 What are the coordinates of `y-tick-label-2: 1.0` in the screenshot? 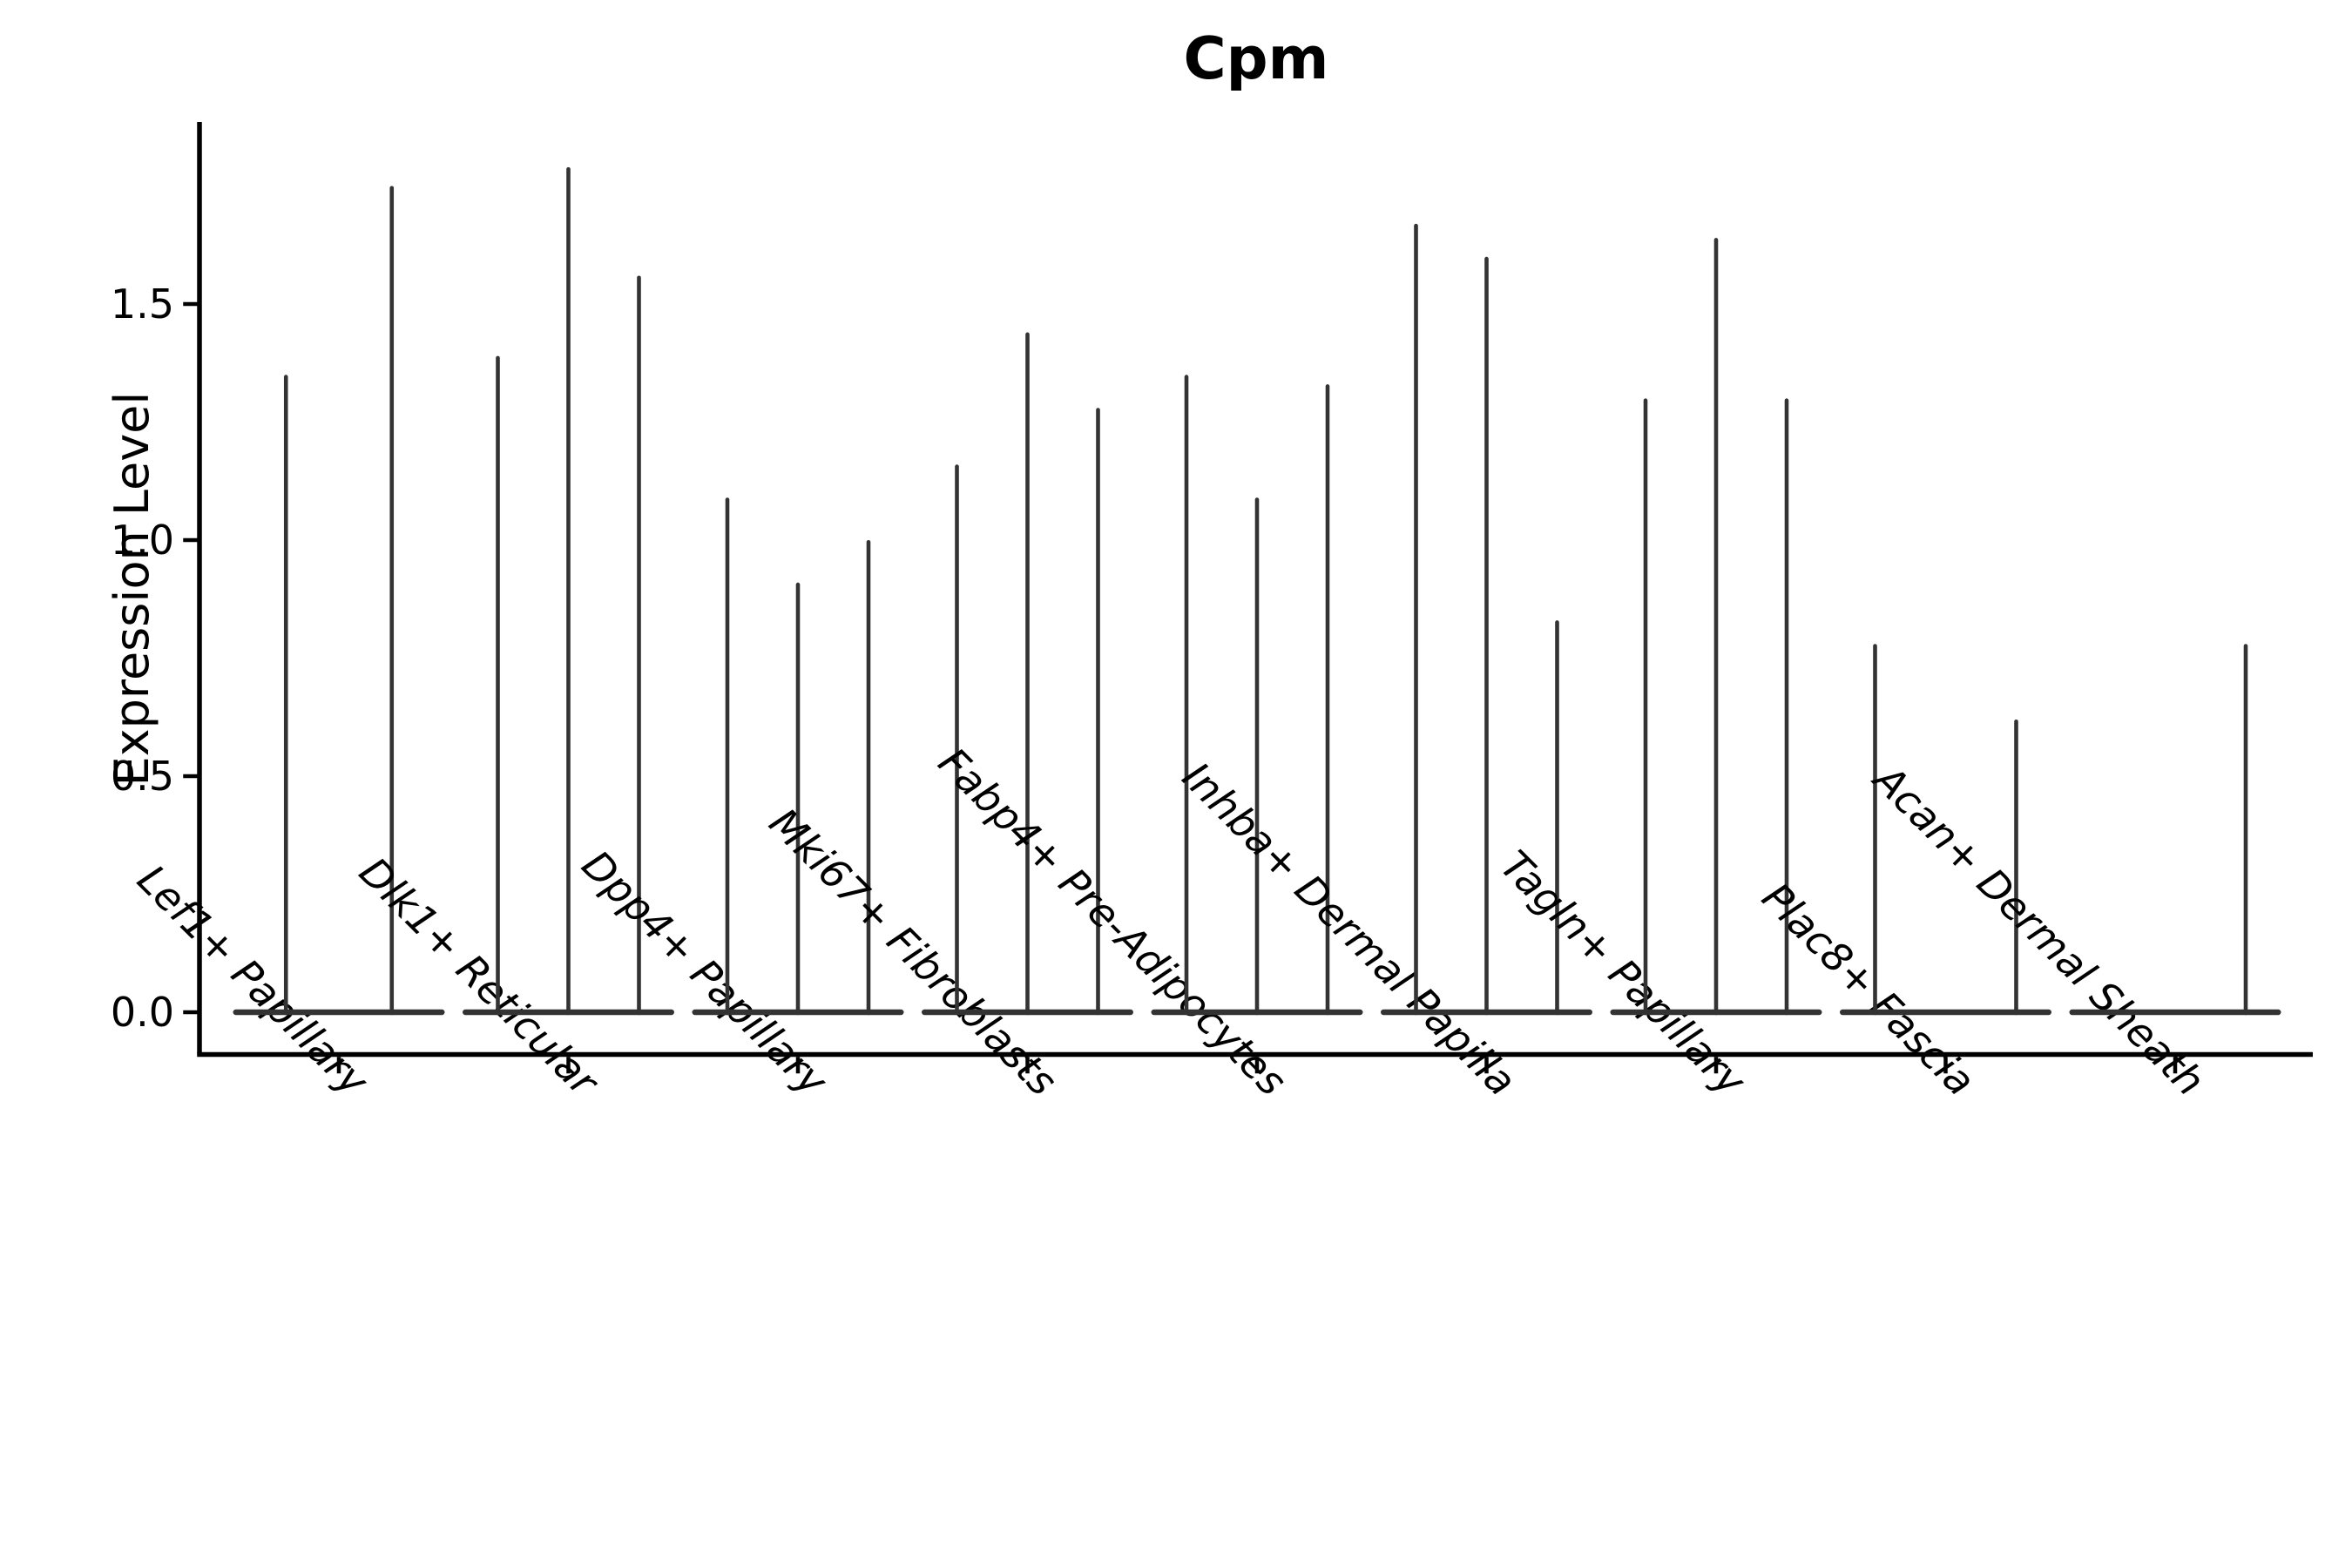 It's located at (142, 540).